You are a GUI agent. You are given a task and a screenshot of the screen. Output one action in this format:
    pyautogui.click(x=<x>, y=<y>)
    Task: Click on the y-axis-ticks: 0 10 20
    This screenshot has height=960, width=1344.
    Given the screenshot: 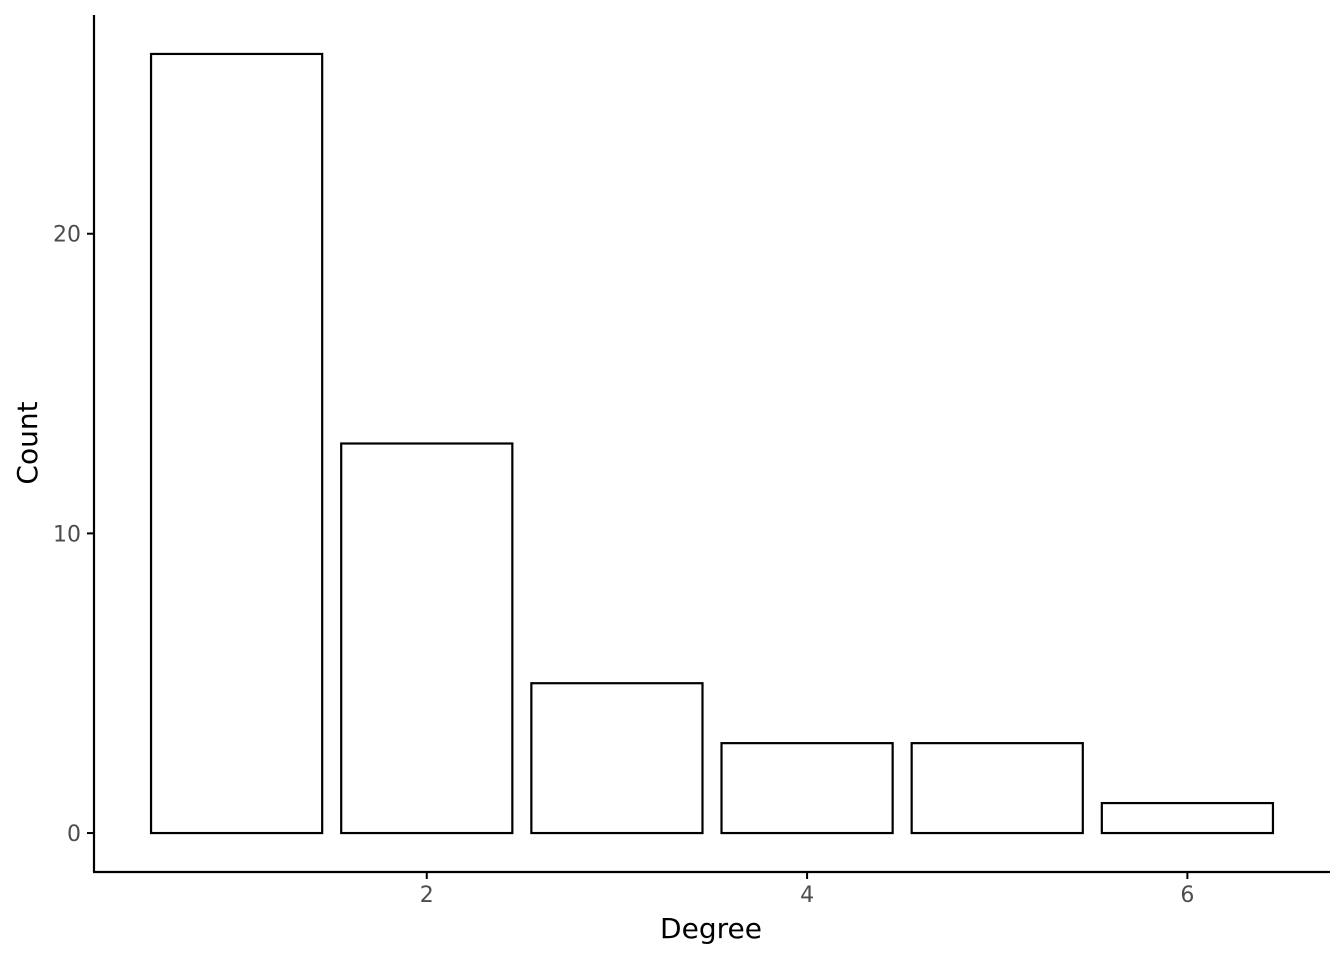 What is the action you would take?
    pyautogui.click(x=73, y=535)
    